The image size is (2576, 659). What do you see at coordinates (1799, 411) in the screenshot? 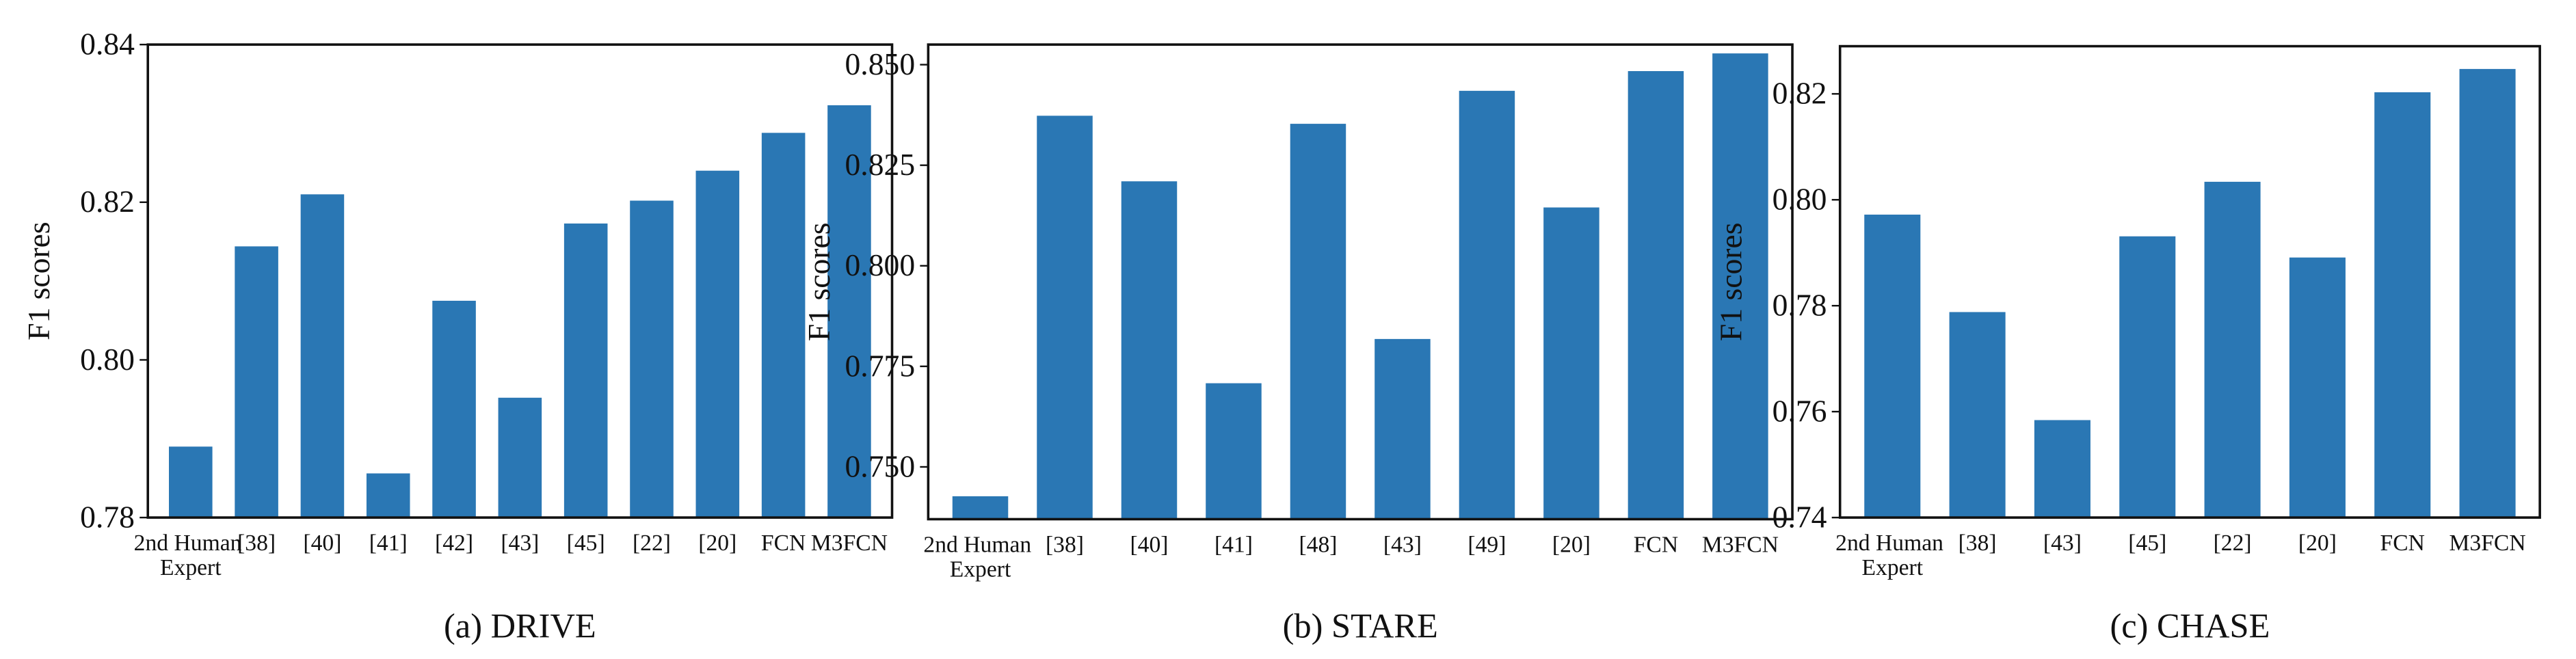
I see `y-tick-label: 0.76` at bounding box center [1799, 411].